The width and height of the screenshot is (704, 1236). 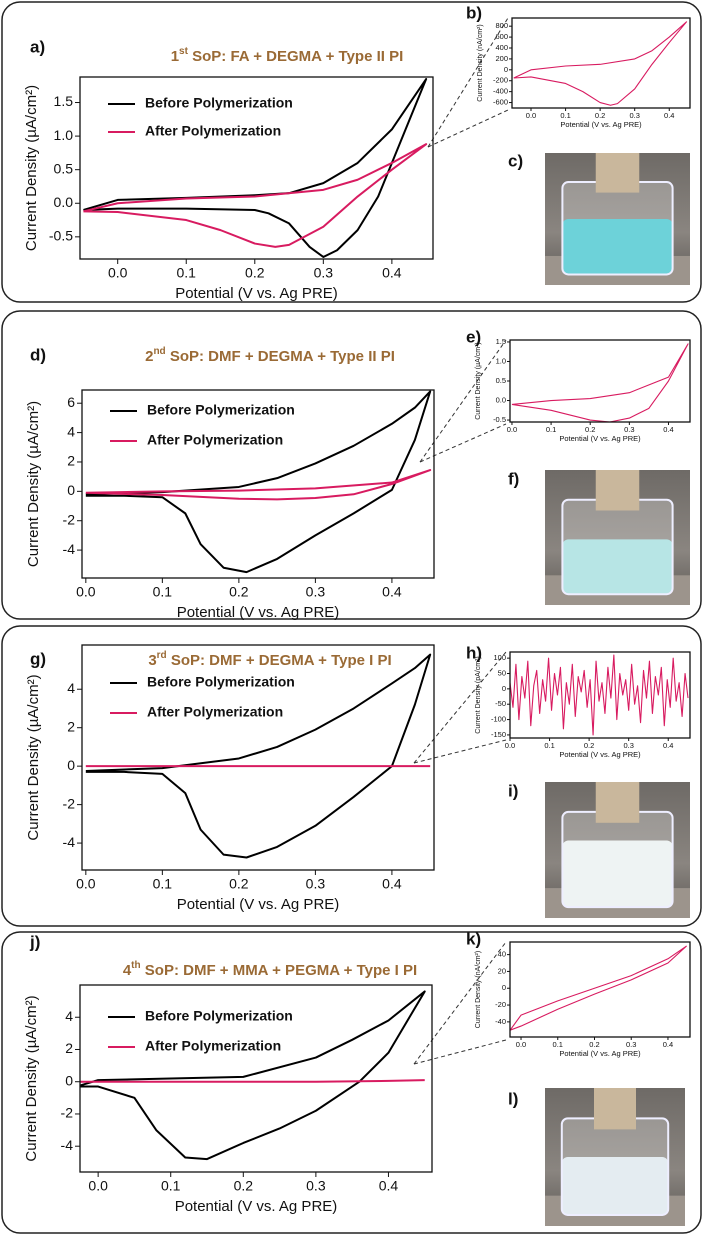 I want to click on panel-label: f), so click(x=513, y=478).